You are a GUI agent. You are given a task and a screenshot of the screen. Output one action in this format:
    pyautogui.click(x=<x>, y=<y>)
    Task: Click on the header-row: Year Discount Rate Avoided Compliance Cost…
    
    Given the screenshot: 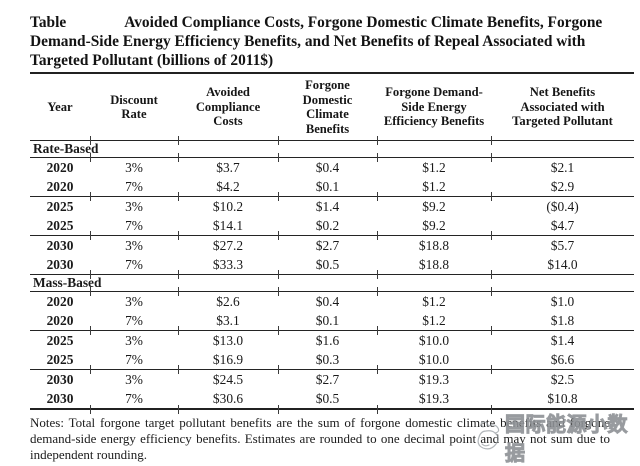 What is the action you would take?
    pyautogui.click(x=332, y=107)
    